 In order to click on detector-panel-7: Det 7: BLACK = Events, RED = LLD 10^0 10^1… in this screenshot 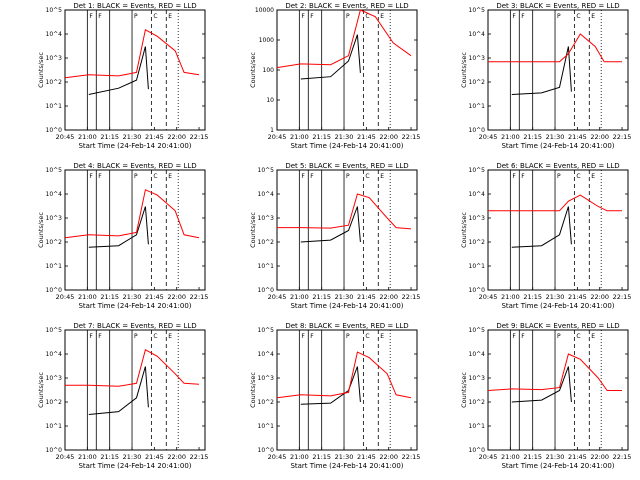, I will do `click(122, 396)`.